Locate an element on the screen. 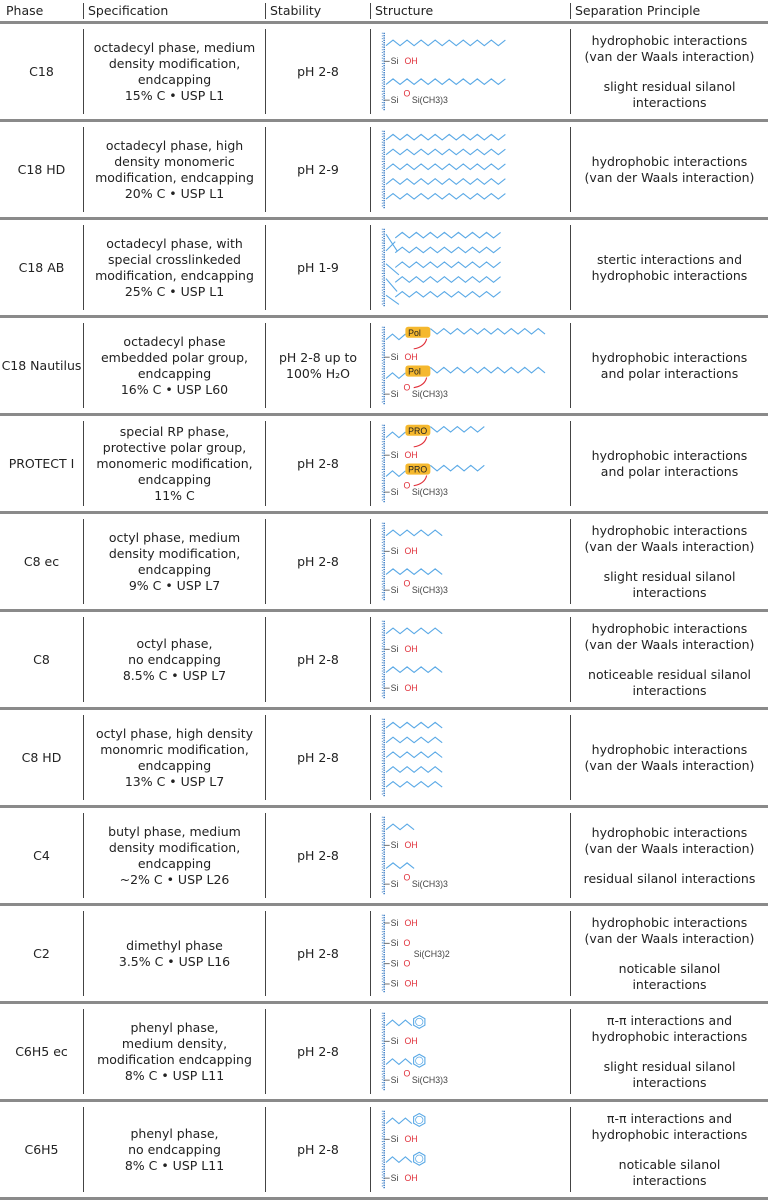  phase-name: C8 ec is located at coordinates (41, 561).